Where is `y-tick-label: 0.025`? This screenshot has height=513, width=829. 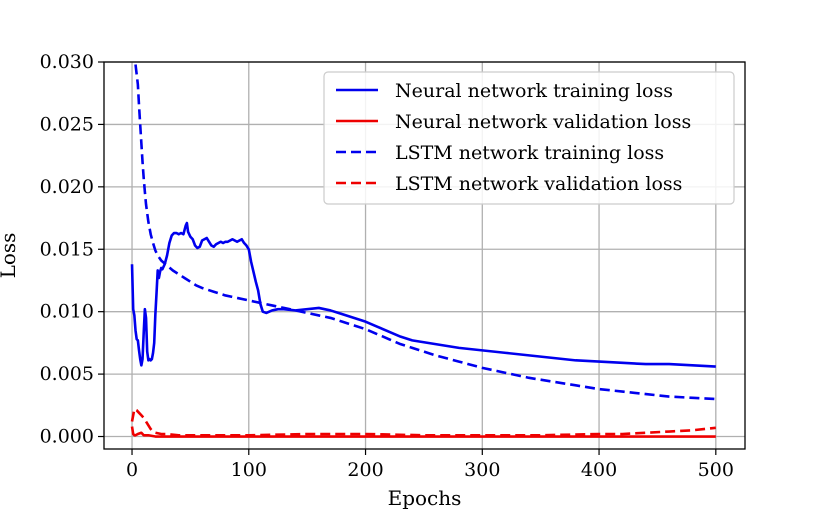
y-tick-label: 0.025 is located at coordinates (67, 124).